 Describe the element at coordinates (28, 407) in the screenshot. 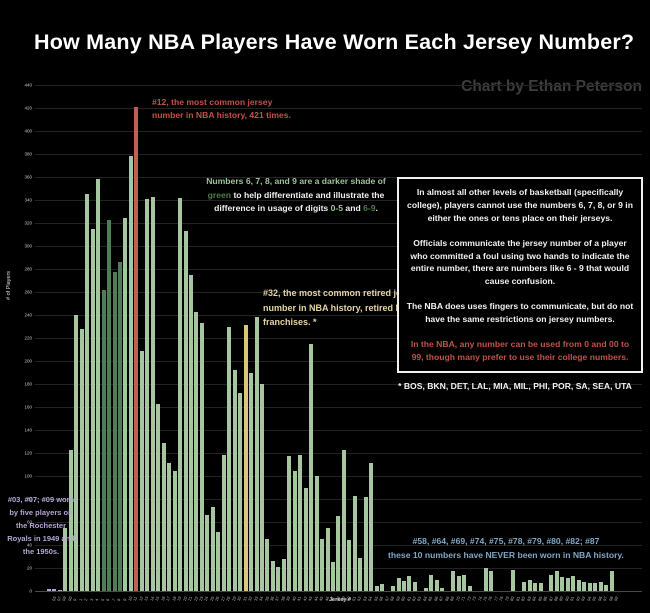

I see `y-tick-label-160: 160` at that location.